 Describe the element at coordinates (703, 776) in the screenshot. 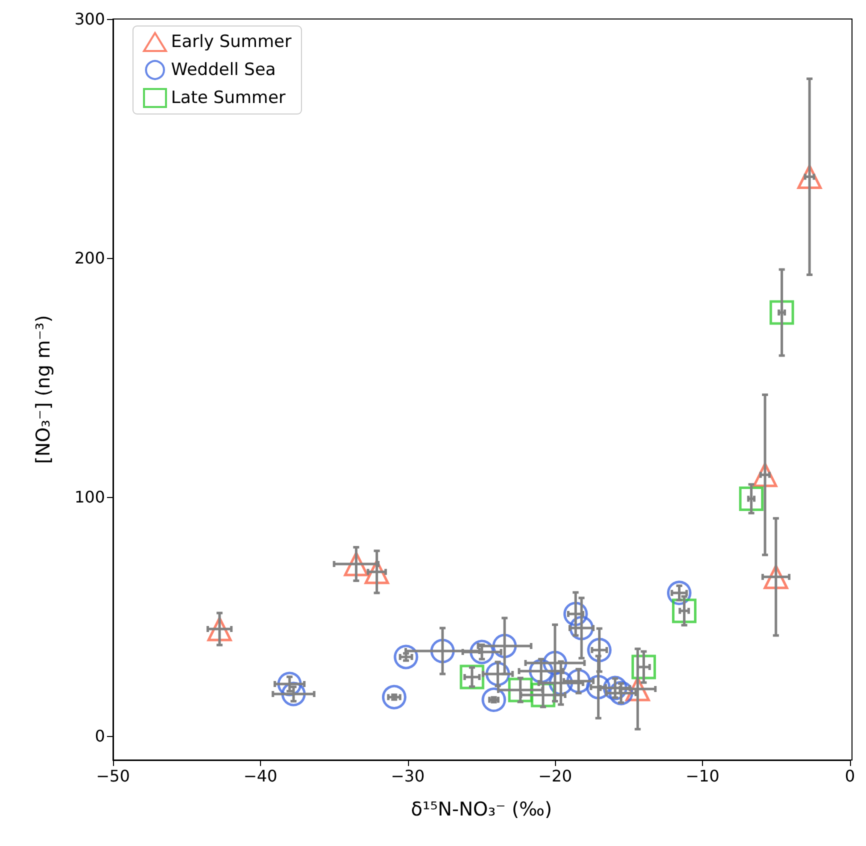

I see `x-tick-label: −10` at that location.